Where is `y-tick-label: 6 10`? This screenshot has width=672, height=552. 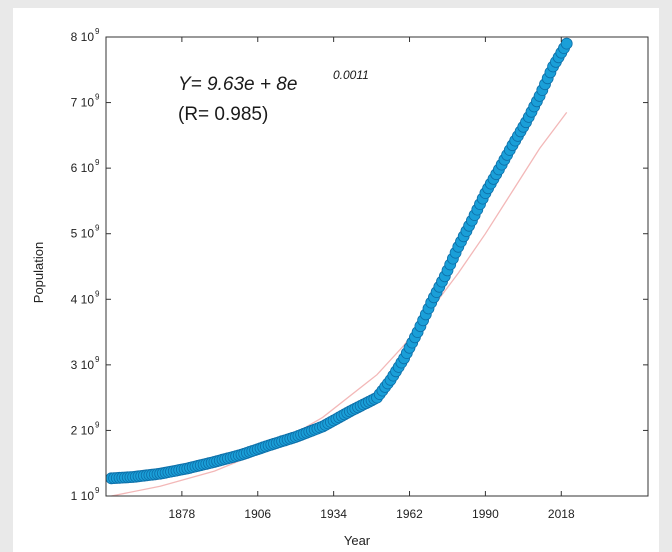
y-tick-label: 6 10 is located at coordinates (83, 168).